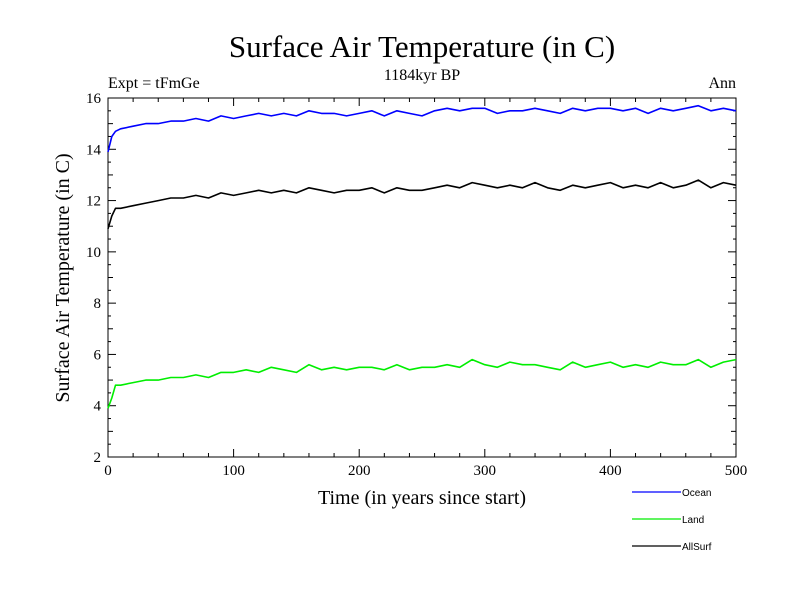 The image size is (800, 600). Describe the element at coordinates (94, 99) in the screenshot. I see `y-tick-label: 16` at that location.